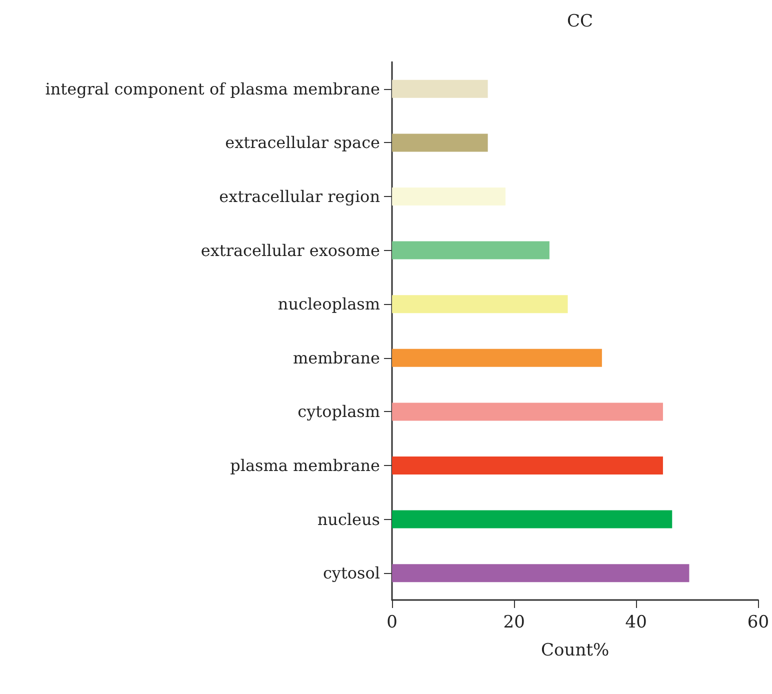  Describe the element at coordinates (636, 622) in the screenshot. I see `x-tick-label: 40` at that location.